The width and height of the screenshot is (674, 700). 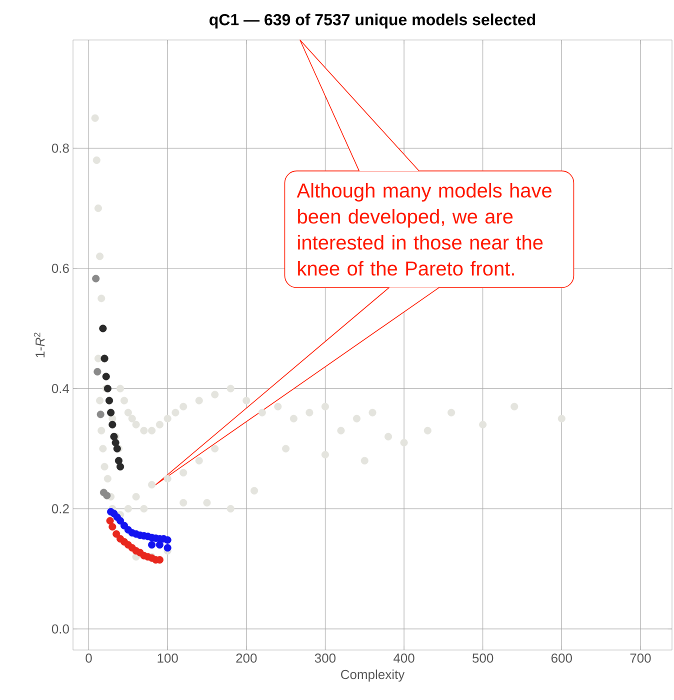 I want to click on x-tick-label: 300, so click(x=325, y=658).